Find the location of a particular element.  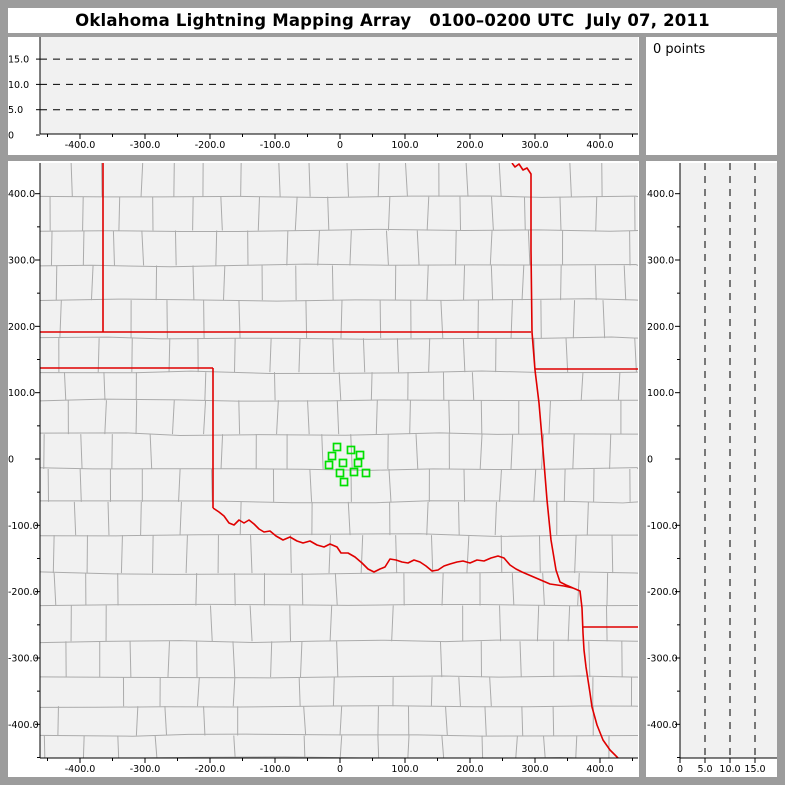

y-tick-label: 400.0 is located at coordinates (660, 194).